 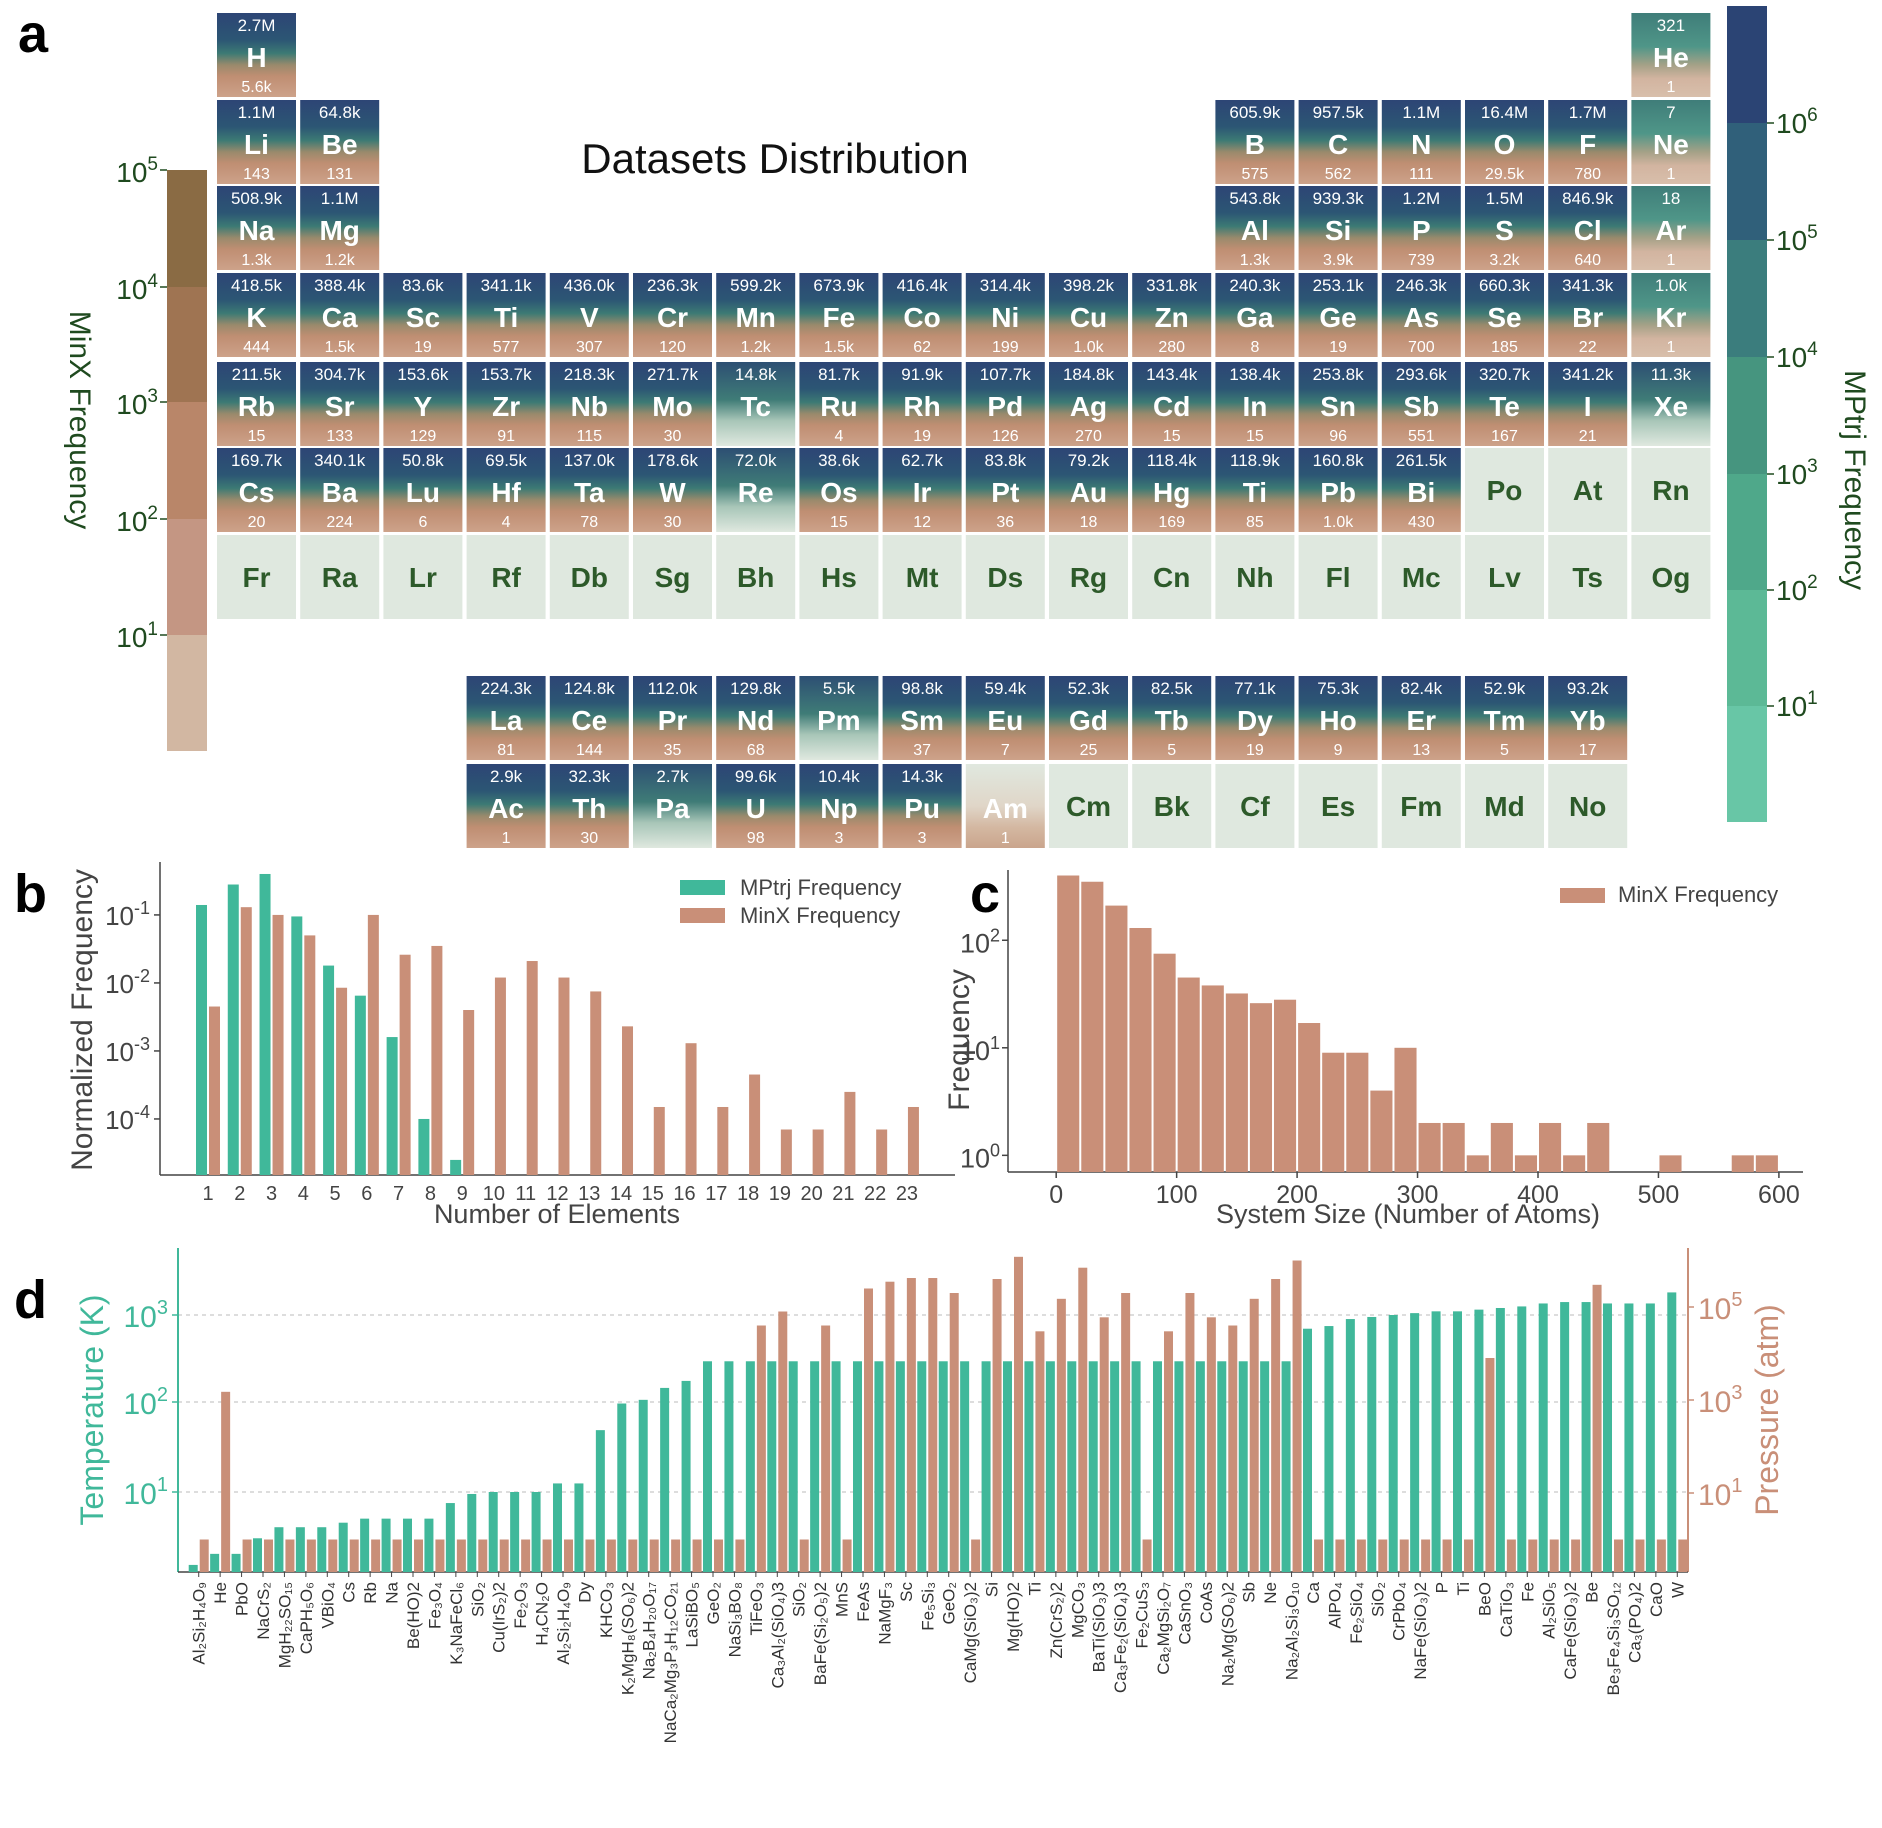 I want to click on element-cell-nd: Nd 129.8k 68, so click(x=756, y=718).